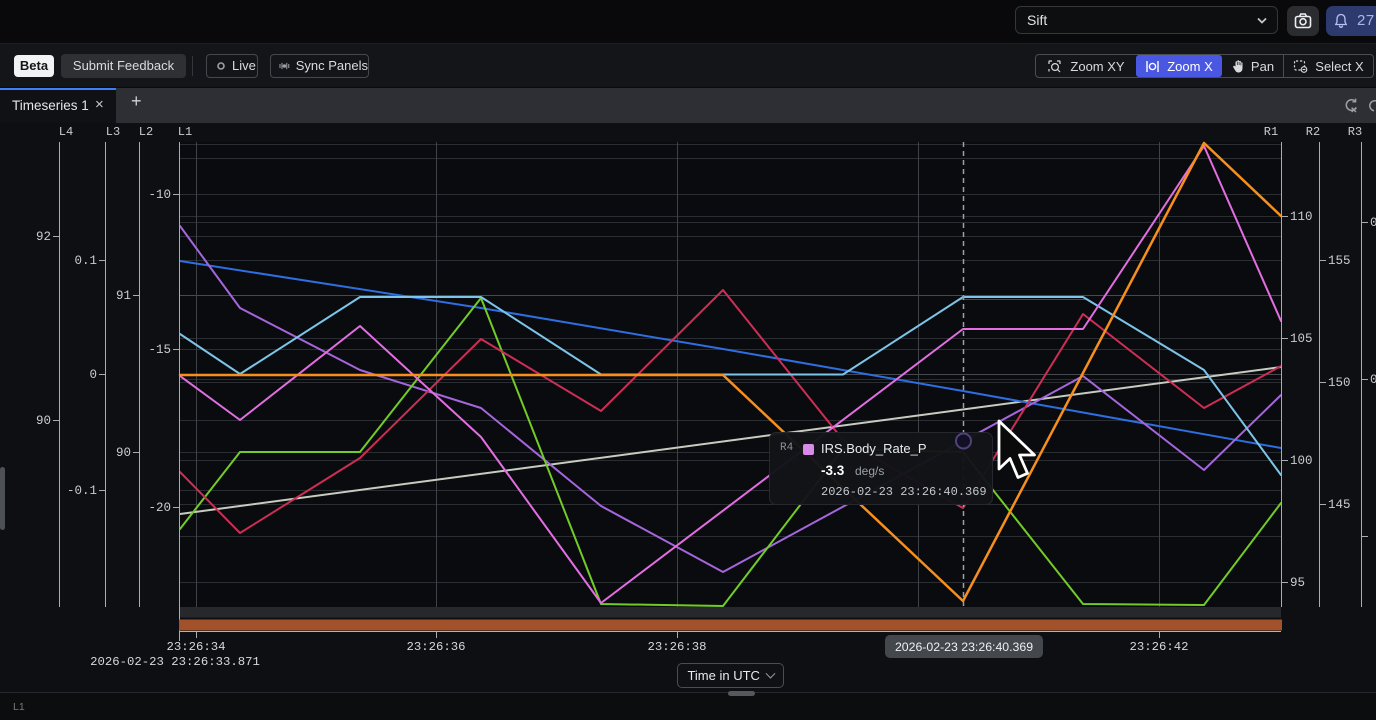 The image size is (1376, 720). What do you see at coordinates (195, 647) in the screenshot?
I see `svg-text: 23:26:34` at bounding box center [195, 647].